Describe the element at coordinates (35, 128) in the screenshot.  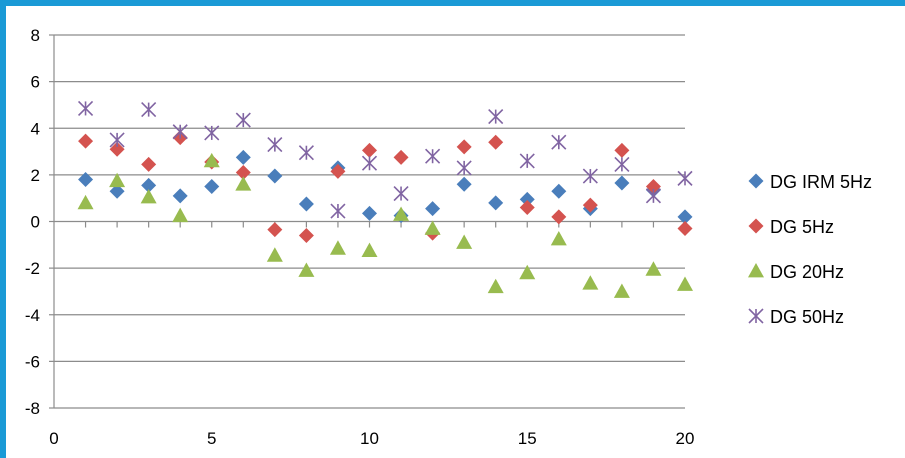
I see `y-tick-label: 4` at that location.